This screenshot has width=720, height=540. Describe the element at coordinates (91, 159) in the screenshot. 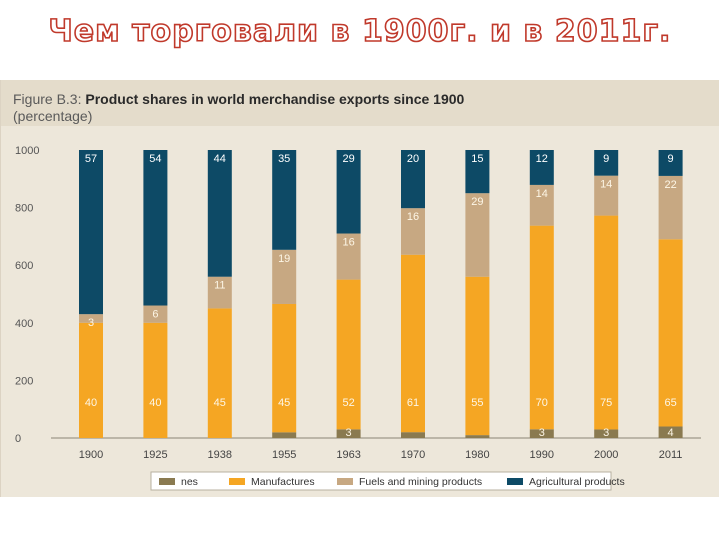

I see `data-label: 57` at that location.